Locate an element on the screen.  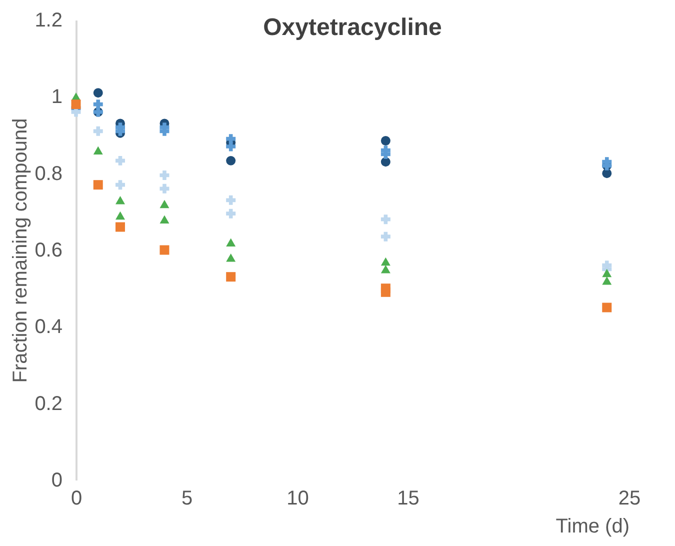
chart-title: Oxytetracycline is located at coordinates (352, 27).